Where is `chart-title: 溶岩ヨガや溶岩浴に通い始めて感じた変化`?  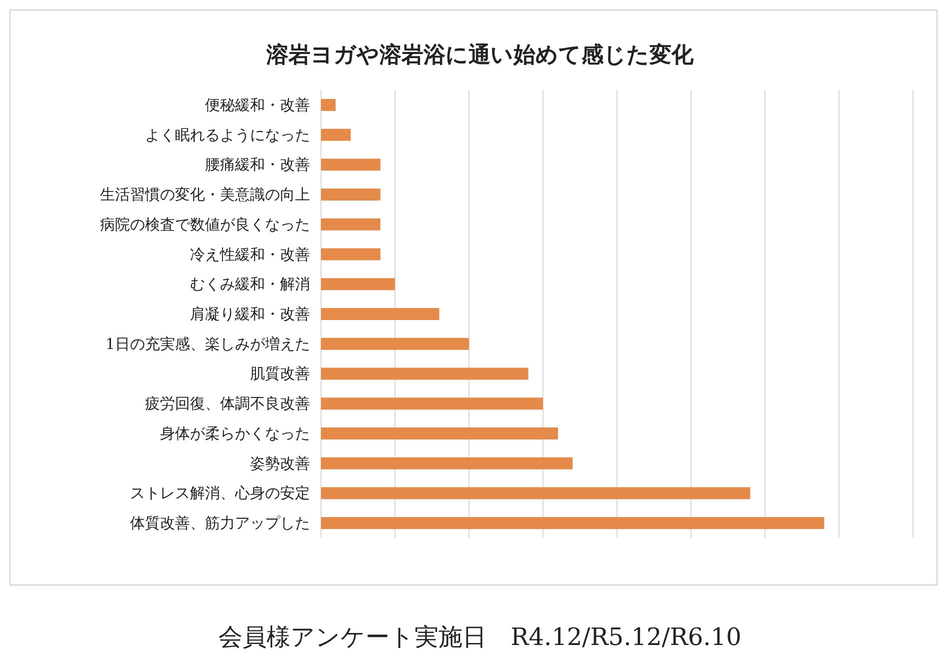
chart-title: 溶岩ヨガや溶岩浴に通い始めて感じた変化 is located at coordinates (480, 55).